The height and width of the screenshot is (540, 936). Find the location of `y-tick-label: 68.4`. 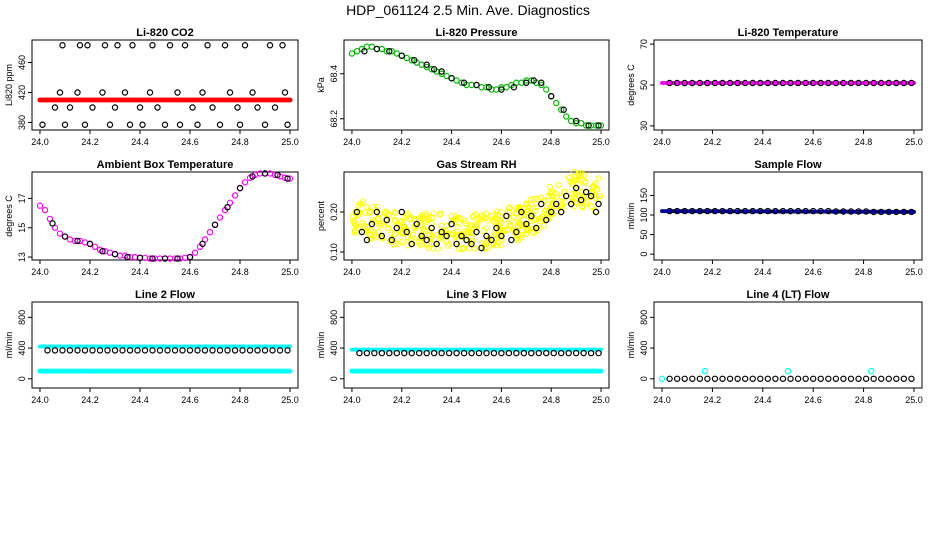

y-tick-label: 68.4 is located at coordinates (334, 74).